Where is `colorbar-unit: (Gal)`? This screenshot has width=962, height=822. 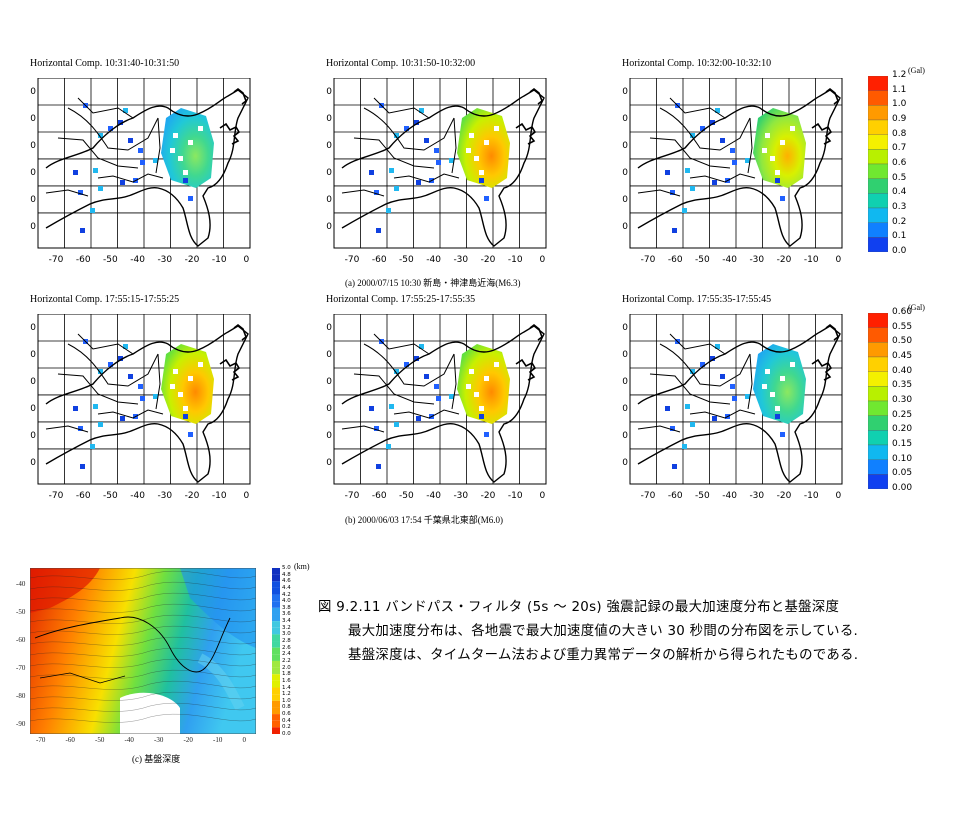 colorbar-unit: (Gal) is located at coordinates (916, 307).